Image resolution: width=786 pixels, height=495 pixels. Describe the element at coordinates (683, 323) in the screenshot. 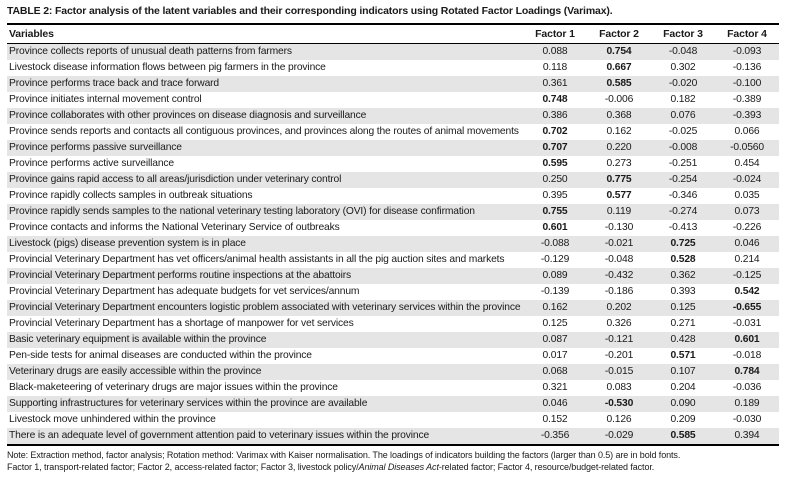

I see `loading-cell: 0.271` at that location.